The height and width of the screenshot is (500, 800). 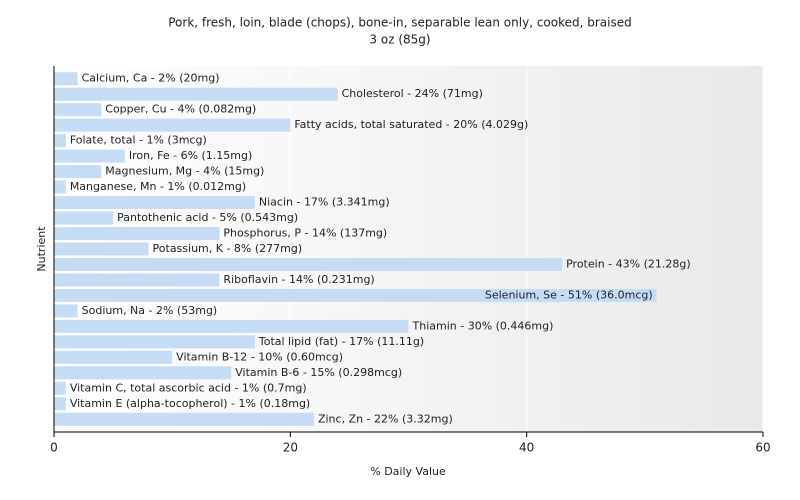 I want to click on value-label: Total lipid (fat) - 17% (11.11g), so click(x=341, y=341).